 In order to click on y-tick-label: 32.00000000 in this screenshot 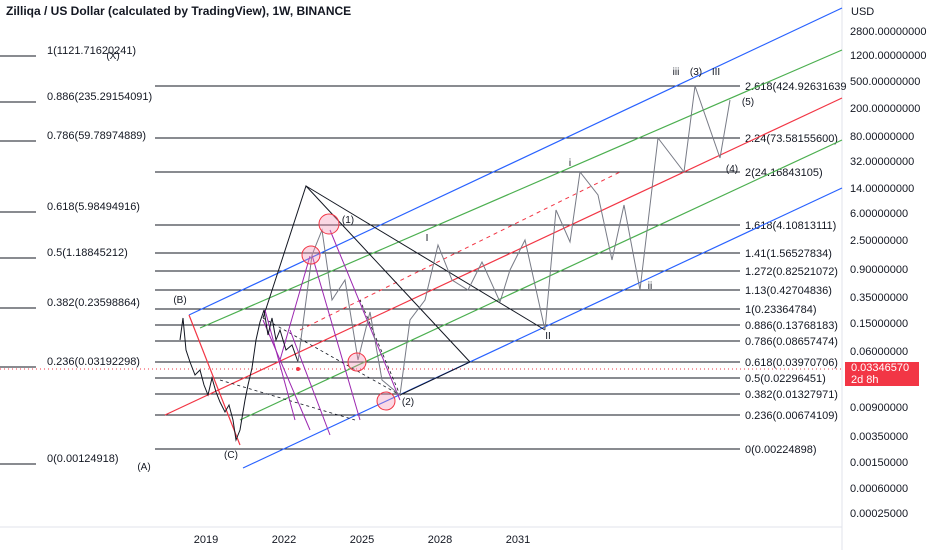, I will do `click(882, 162)`.